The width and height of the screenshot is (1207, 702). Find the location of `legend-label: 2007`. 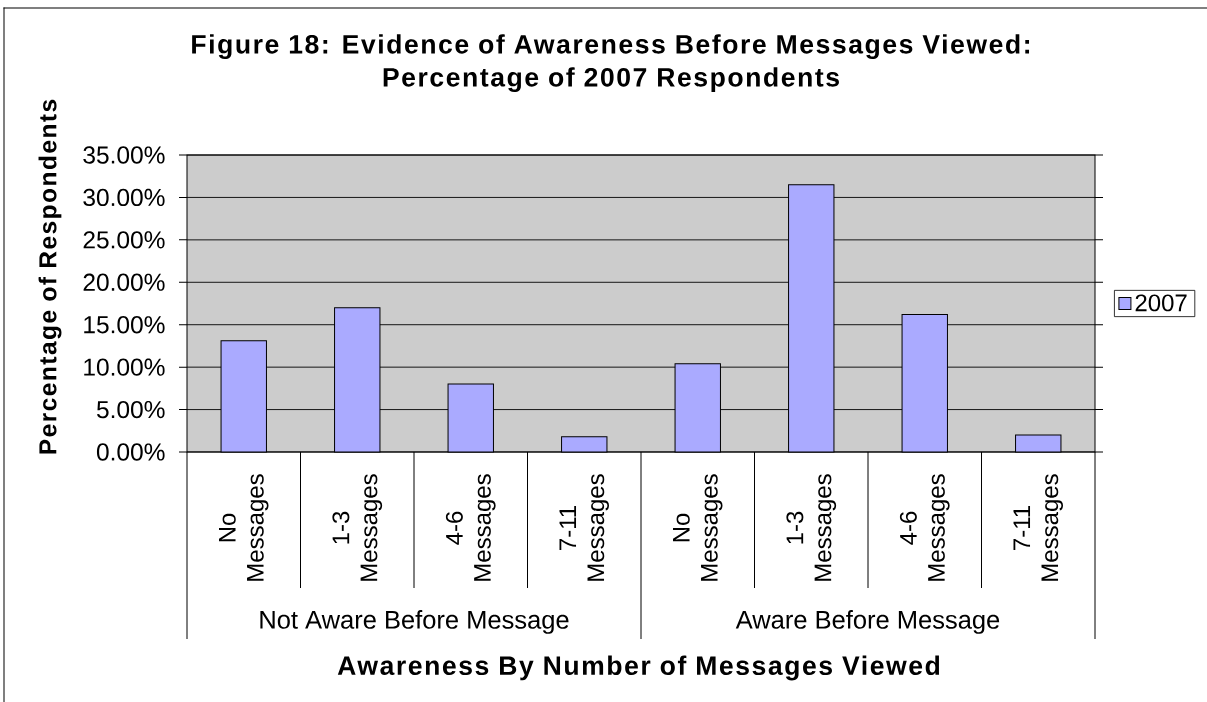

legend-label: 2007 is located at coordinates (1161, 303).